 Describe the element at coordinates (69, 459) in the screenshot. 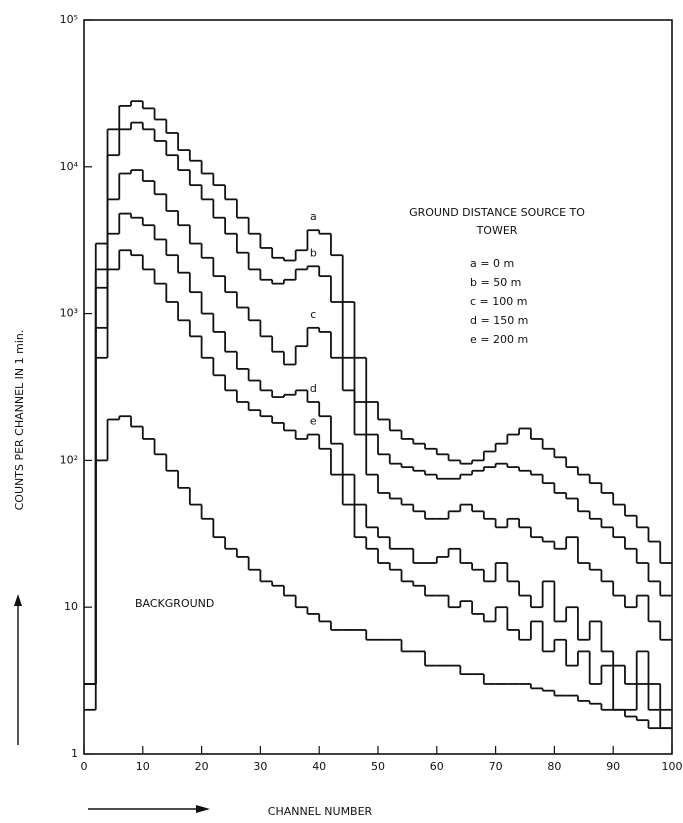

I see `y-tick-label: 10²` at that location.